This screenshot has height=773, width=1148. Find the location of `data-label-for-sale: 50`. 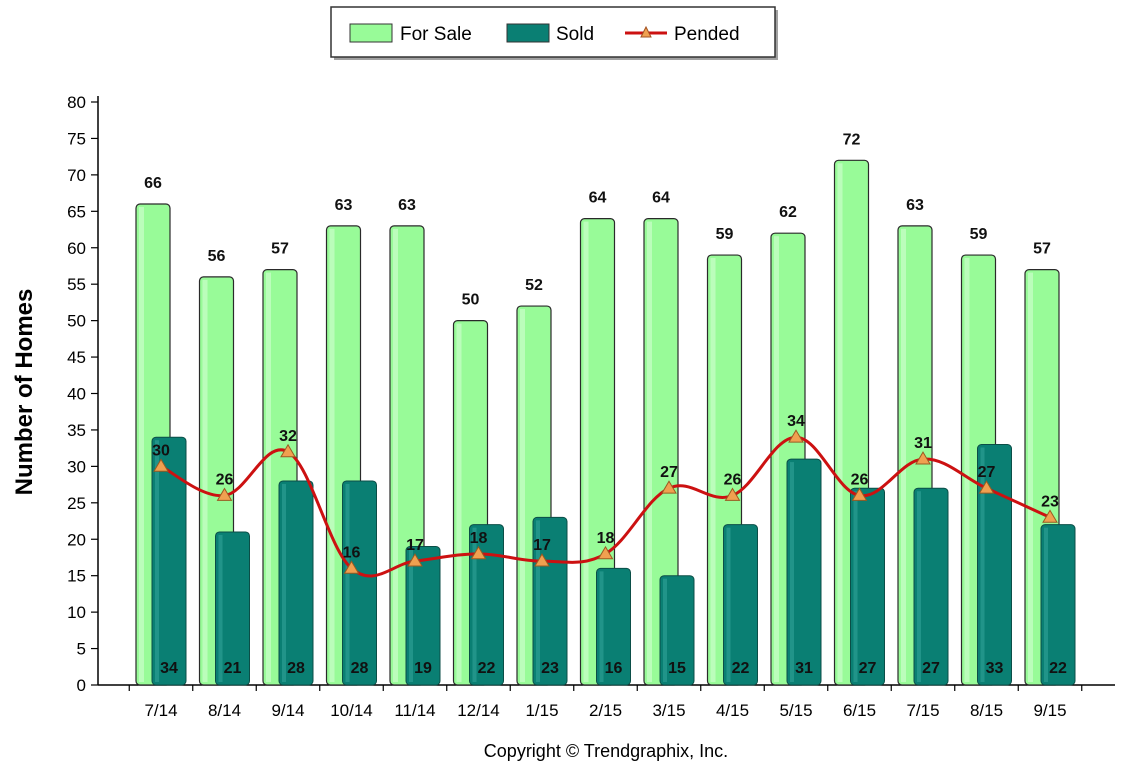

data-label-for-sale: 50 is located at coordinates (471, 300).